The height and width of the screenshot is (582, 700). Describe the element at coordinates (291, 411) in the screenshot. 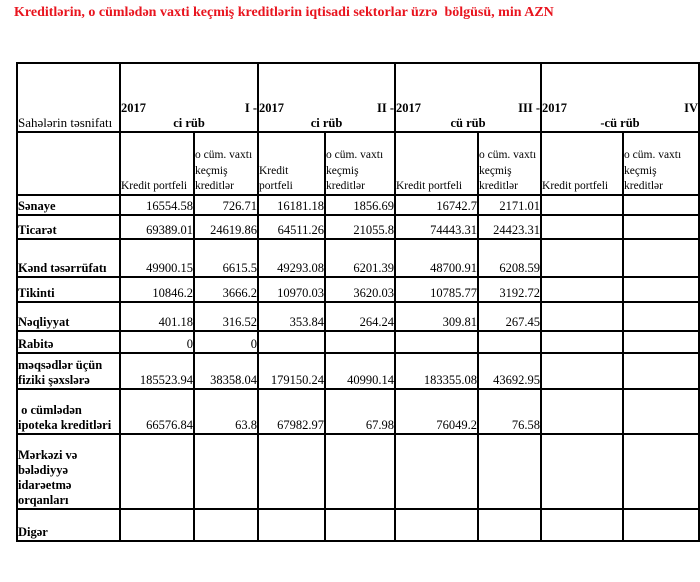

I see `value-cell: 67982.97` at that location.